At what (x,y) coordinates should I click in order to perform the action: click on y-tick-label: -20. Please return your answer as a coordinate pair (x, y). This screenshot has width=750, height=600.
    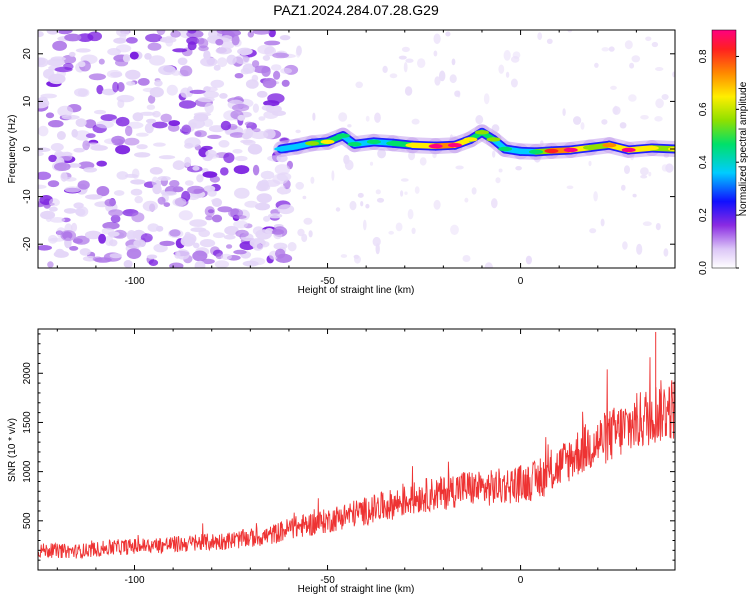
    Looking at the image, I should click on (27, 244).